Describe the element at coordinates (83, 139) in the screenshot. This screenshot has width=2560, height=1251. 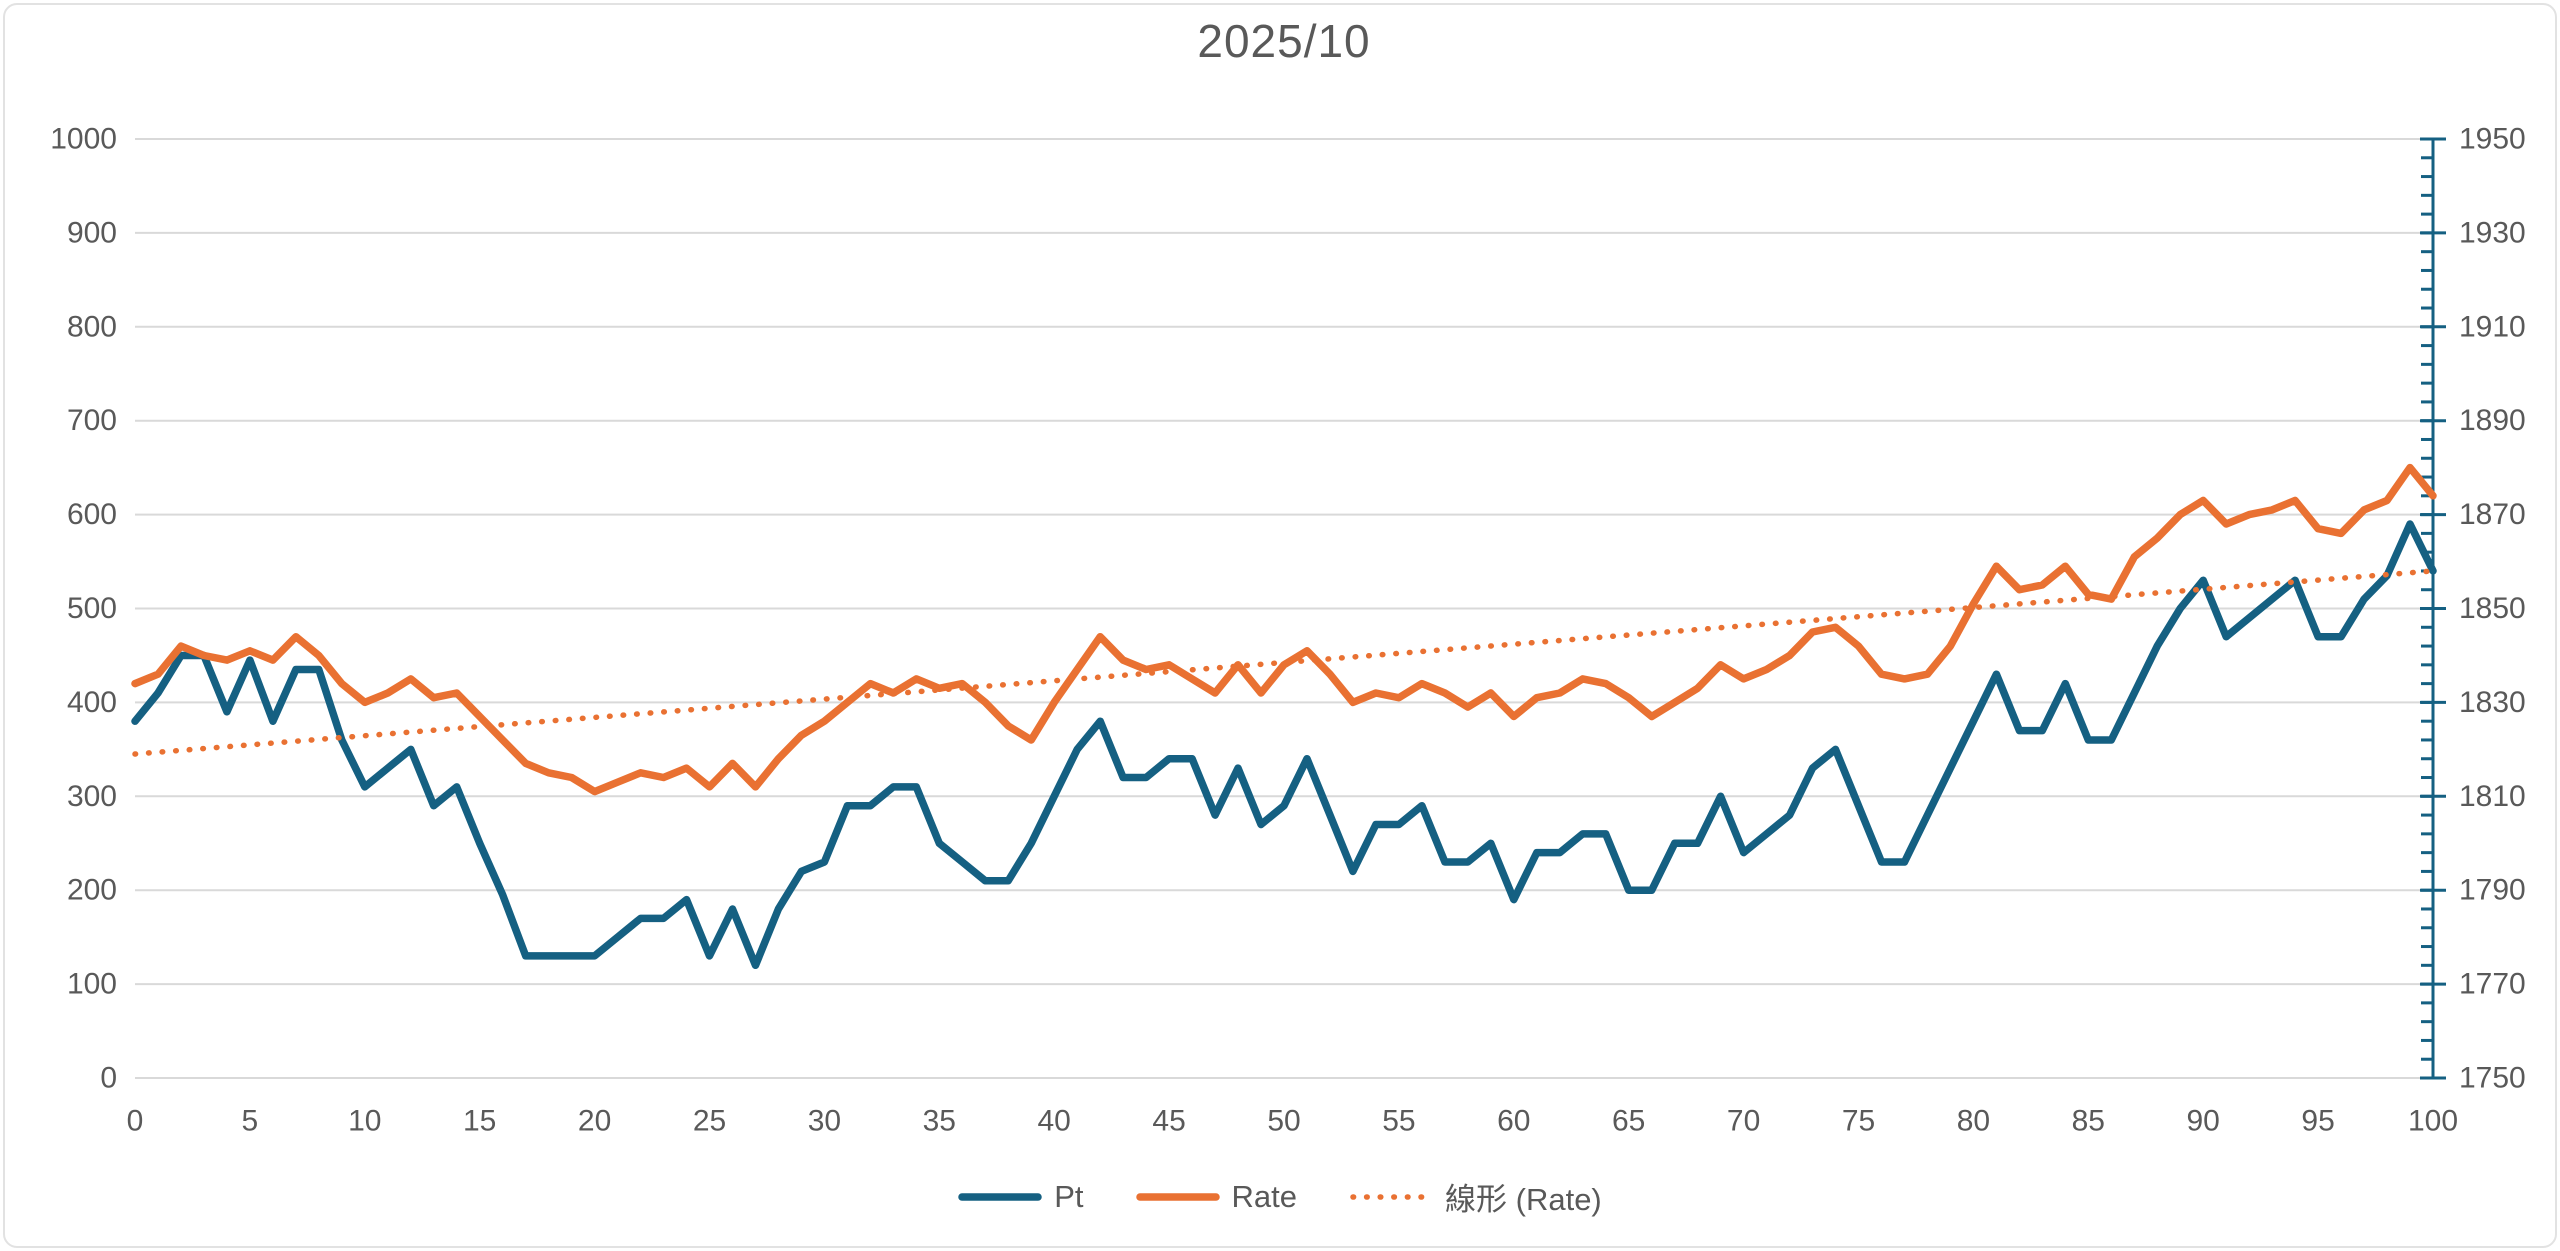
I see `y-left-tick-label: 1000` at that location.